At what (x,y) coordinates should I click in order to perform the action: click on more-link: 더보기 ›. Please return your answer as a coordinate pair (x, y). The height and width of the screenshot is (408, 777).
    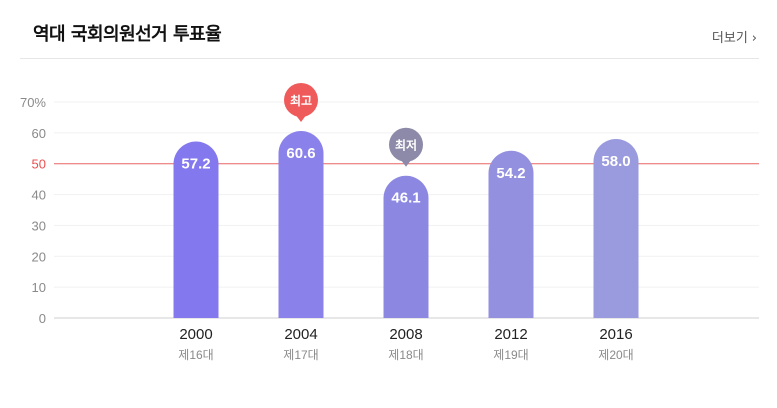
    Looking at the image, I should click on (734, 36).